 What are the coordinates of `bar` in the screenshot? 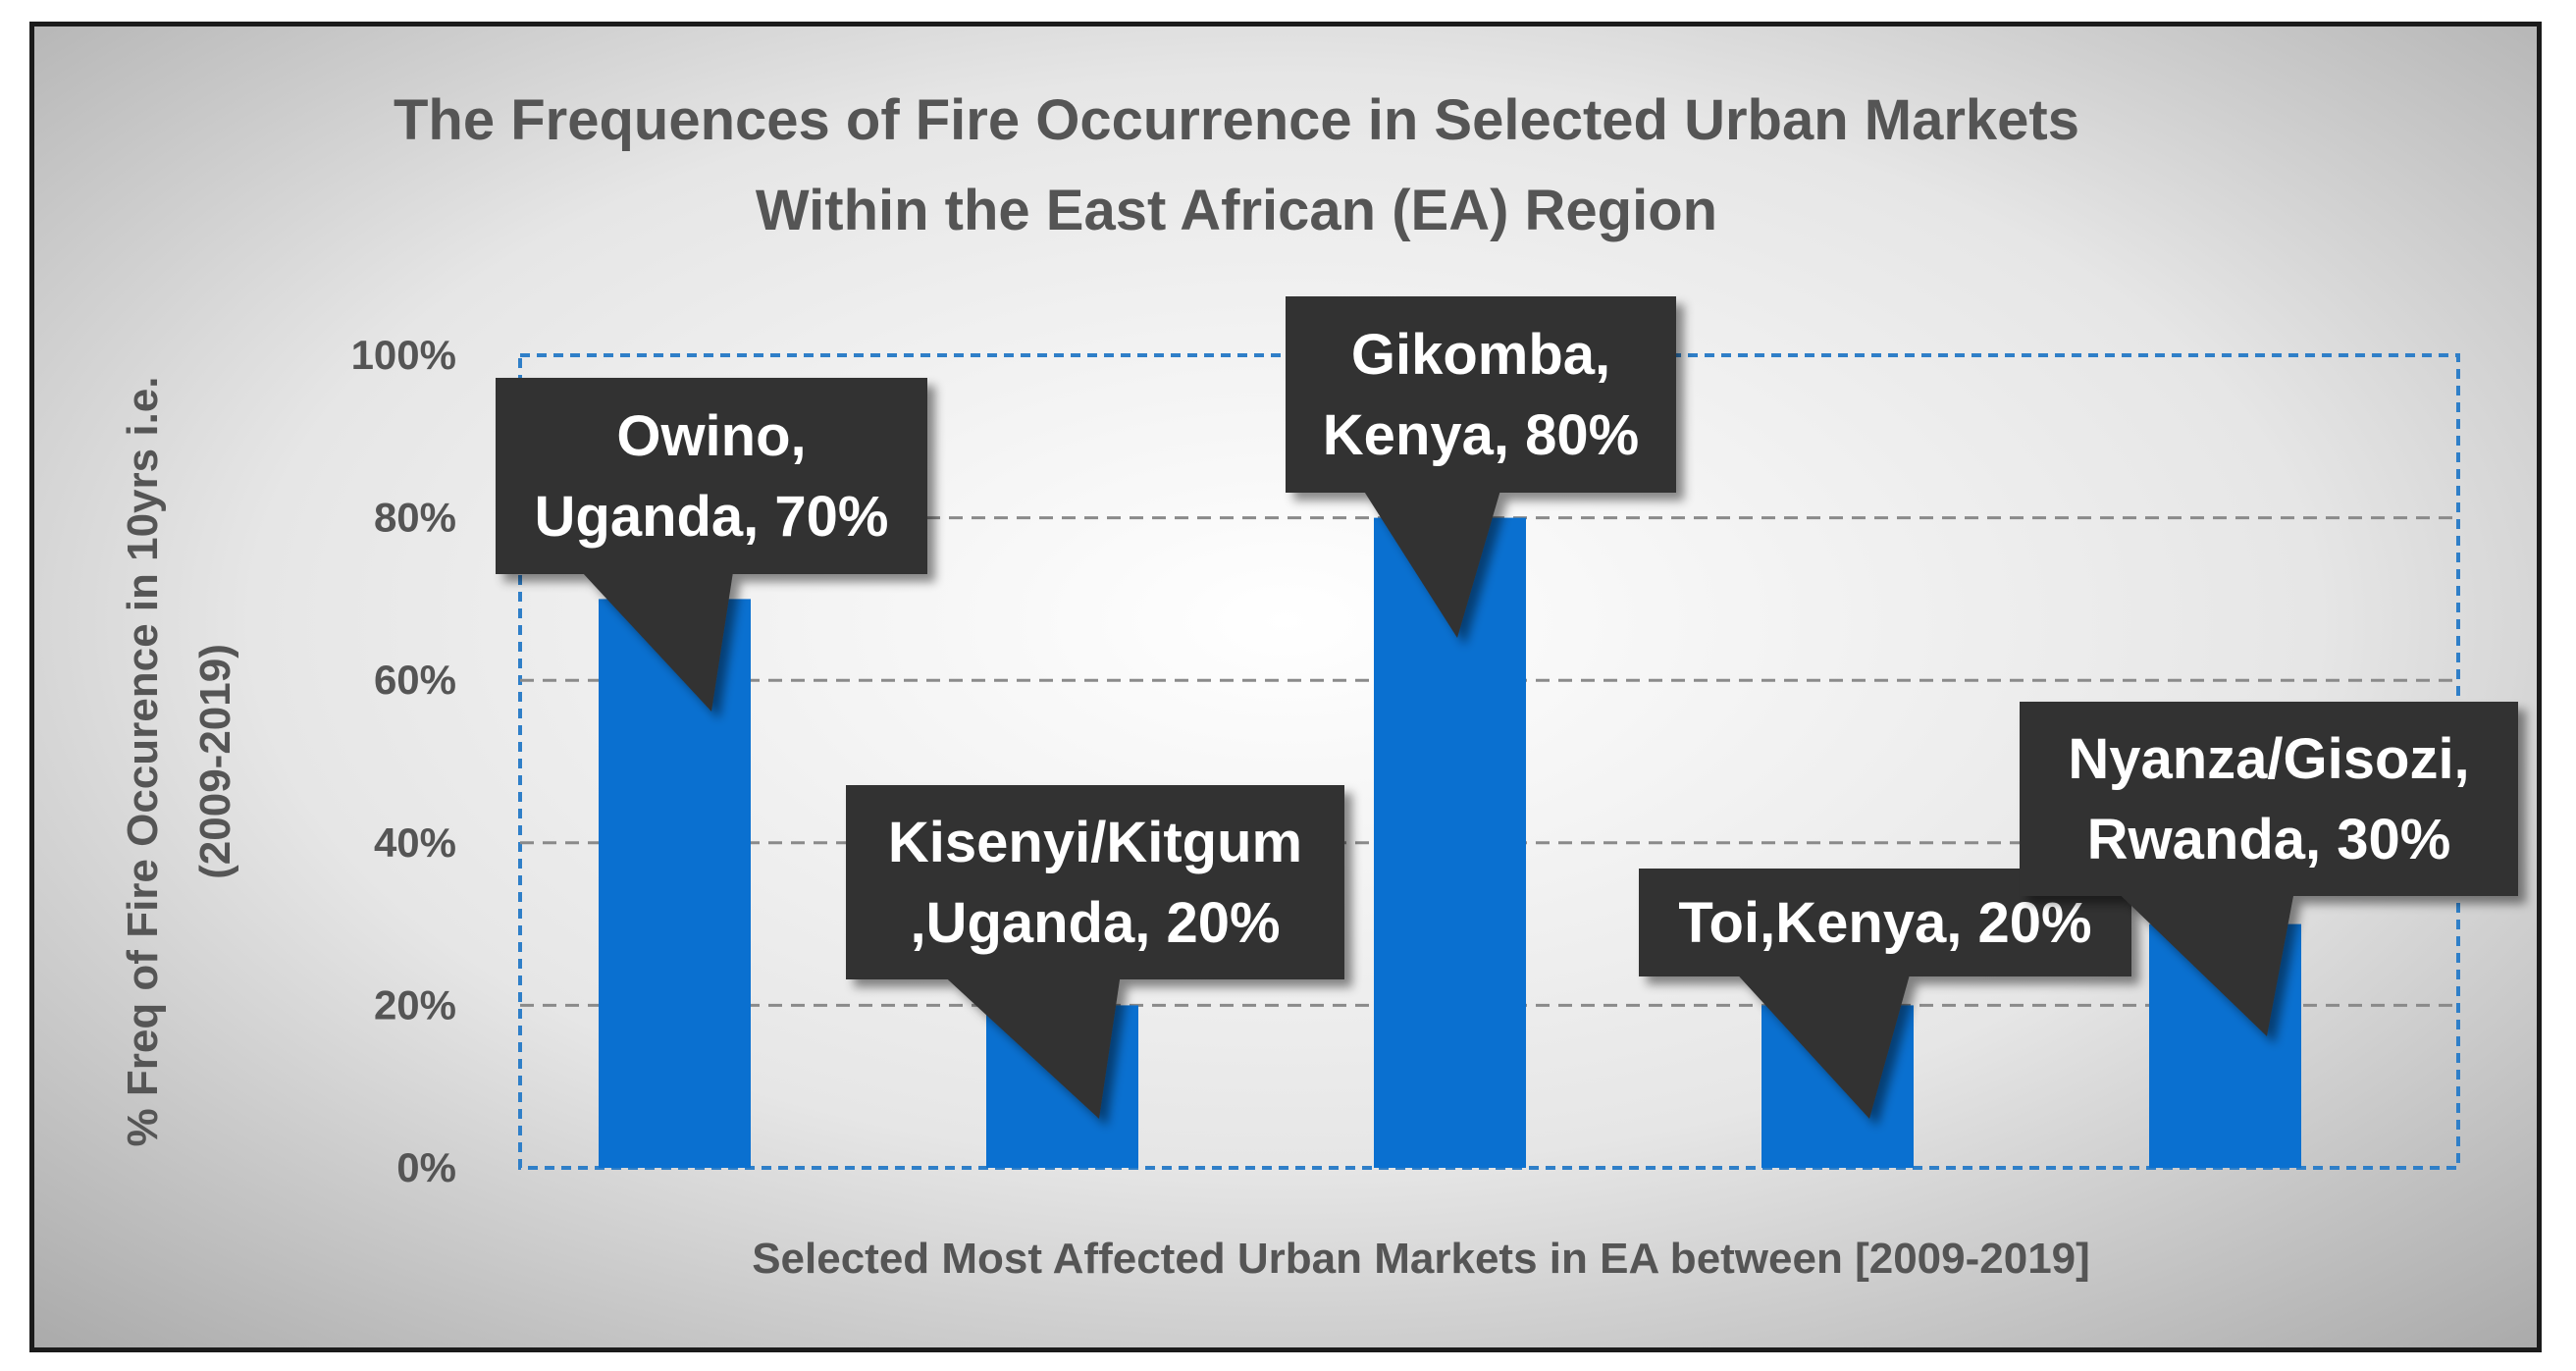 It's located at (675, 884).